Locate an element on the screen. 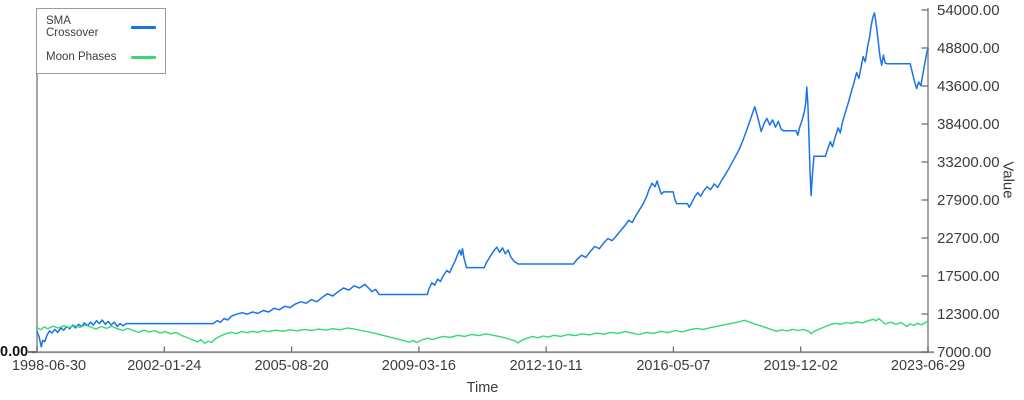 This screenshot has width=1024, height=400. x-tick-label: 2012-10-11 is located at coordinates (546, 366).